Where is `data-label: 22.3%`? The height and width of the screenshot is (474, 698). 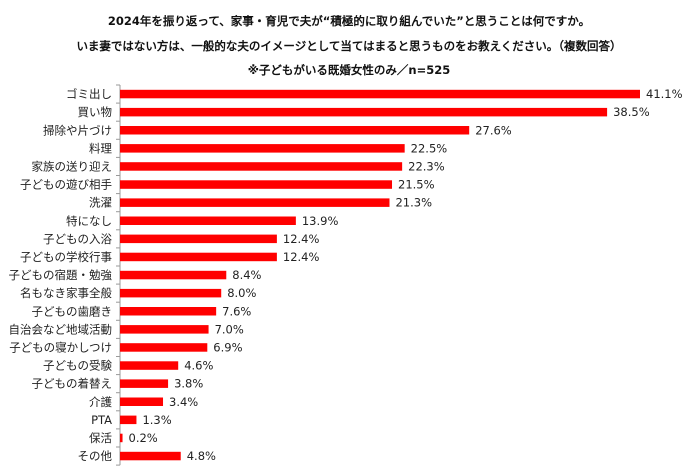 data-label: 22.3% is located at coordinates (426, 166).